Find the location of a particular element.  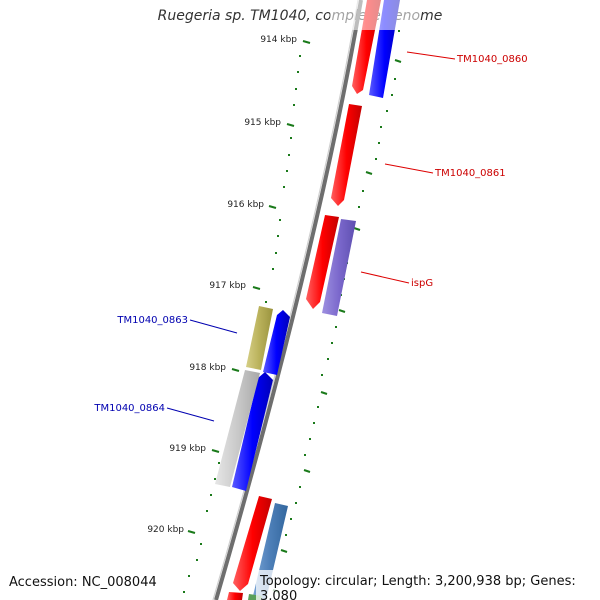

feature-label: TM1040_0863 is located at coordinates (152, 320).